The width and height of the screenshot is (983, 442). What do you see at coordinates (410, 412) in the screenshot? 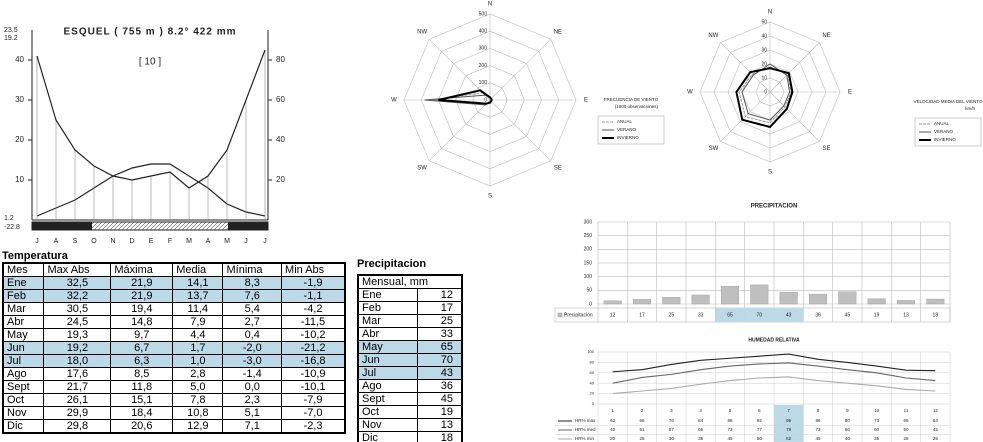
I see `table-row: Oct 19` at bounding box center [410, 412].